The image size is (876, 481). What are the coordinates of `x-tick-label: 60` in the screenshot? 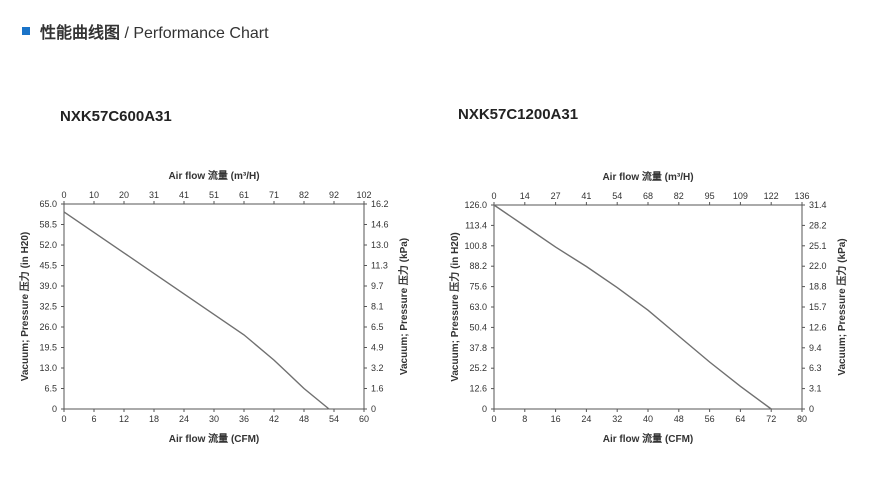 It's located at (364, 419).